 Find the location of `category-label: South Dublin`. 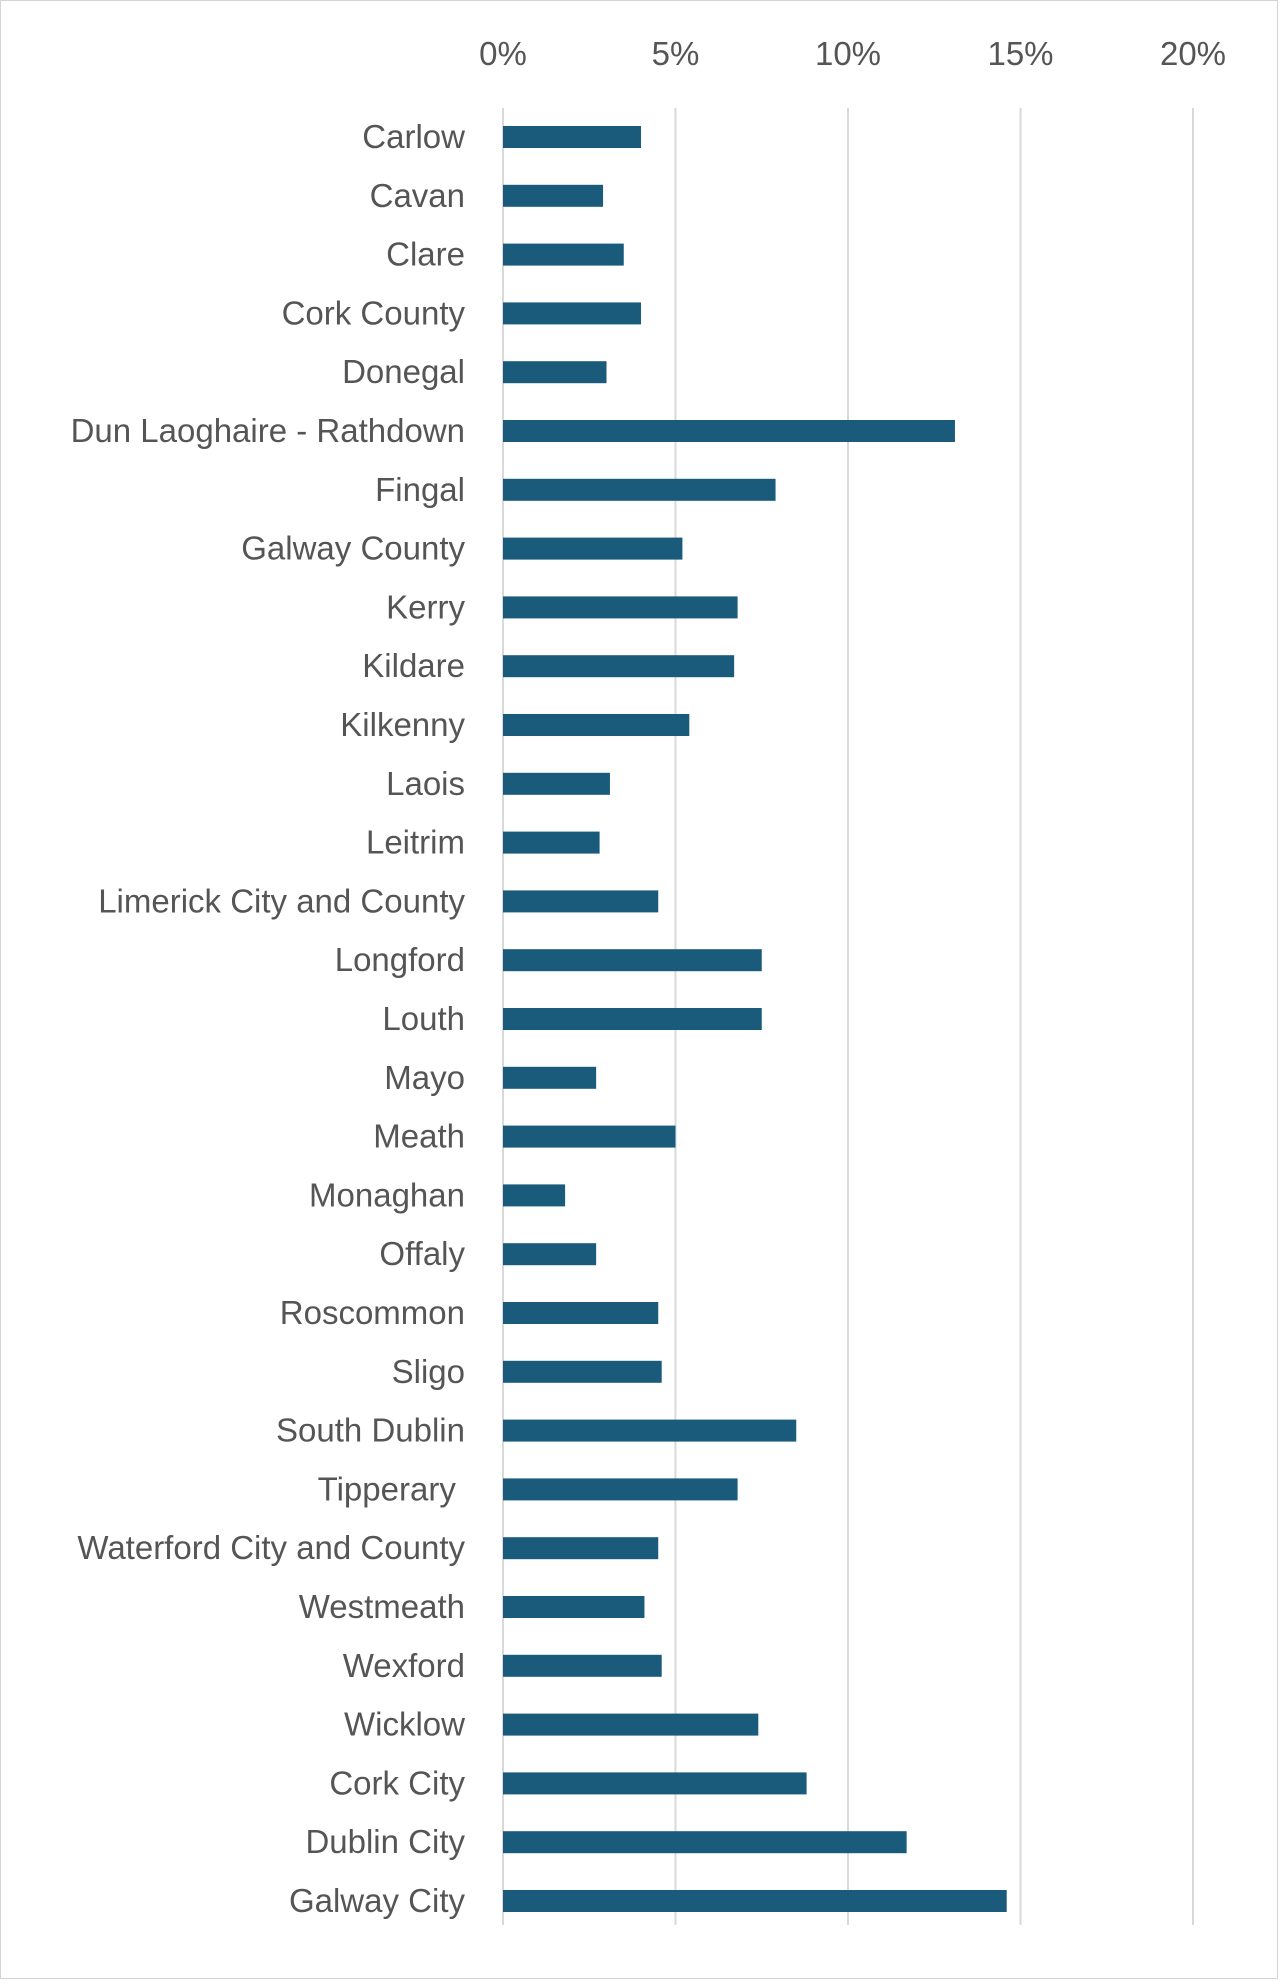

category-label: South Dublin is located at coordinates (370, 1430).